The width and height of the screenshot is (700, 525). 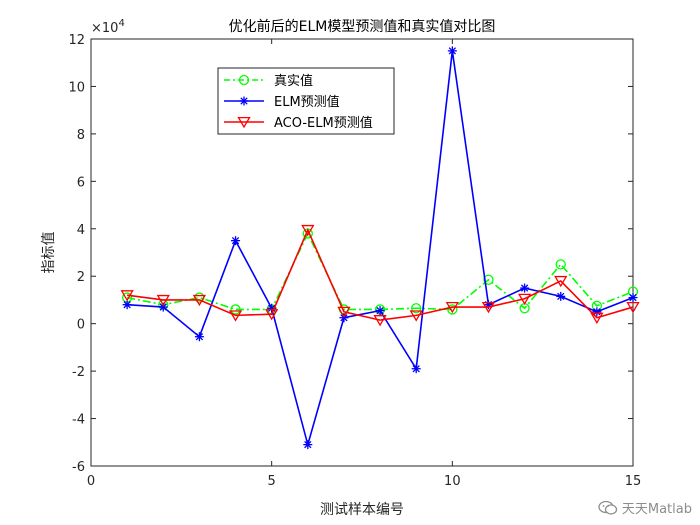 I want to click on y-axis-exponent: ×10⁴, so click(x=108, y=27).